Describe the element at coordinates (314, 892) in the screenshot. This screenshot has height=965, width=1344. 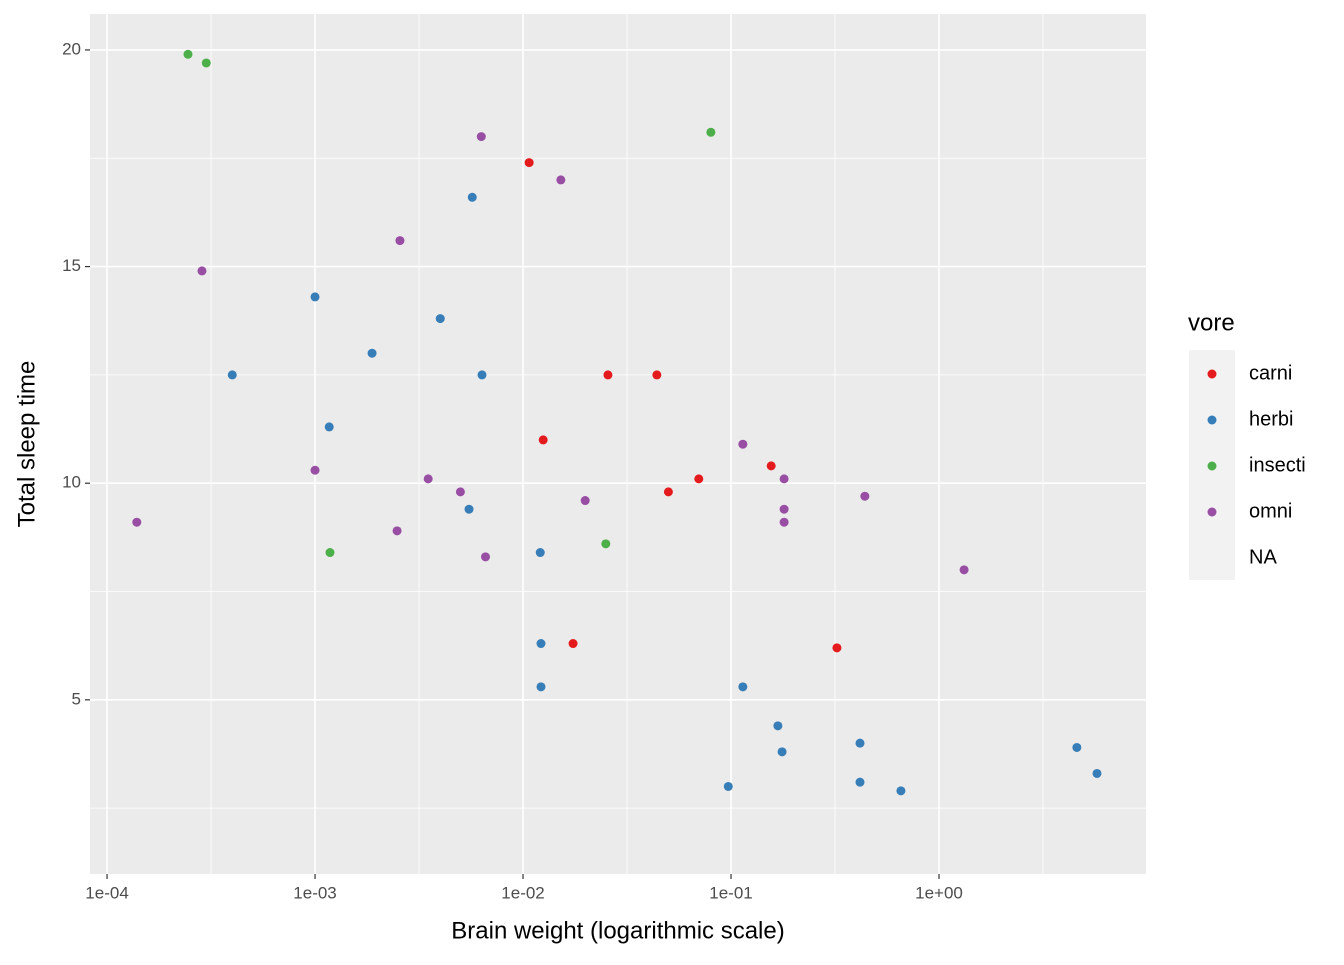
I see `x-tick-label: 1e-03` at that location.